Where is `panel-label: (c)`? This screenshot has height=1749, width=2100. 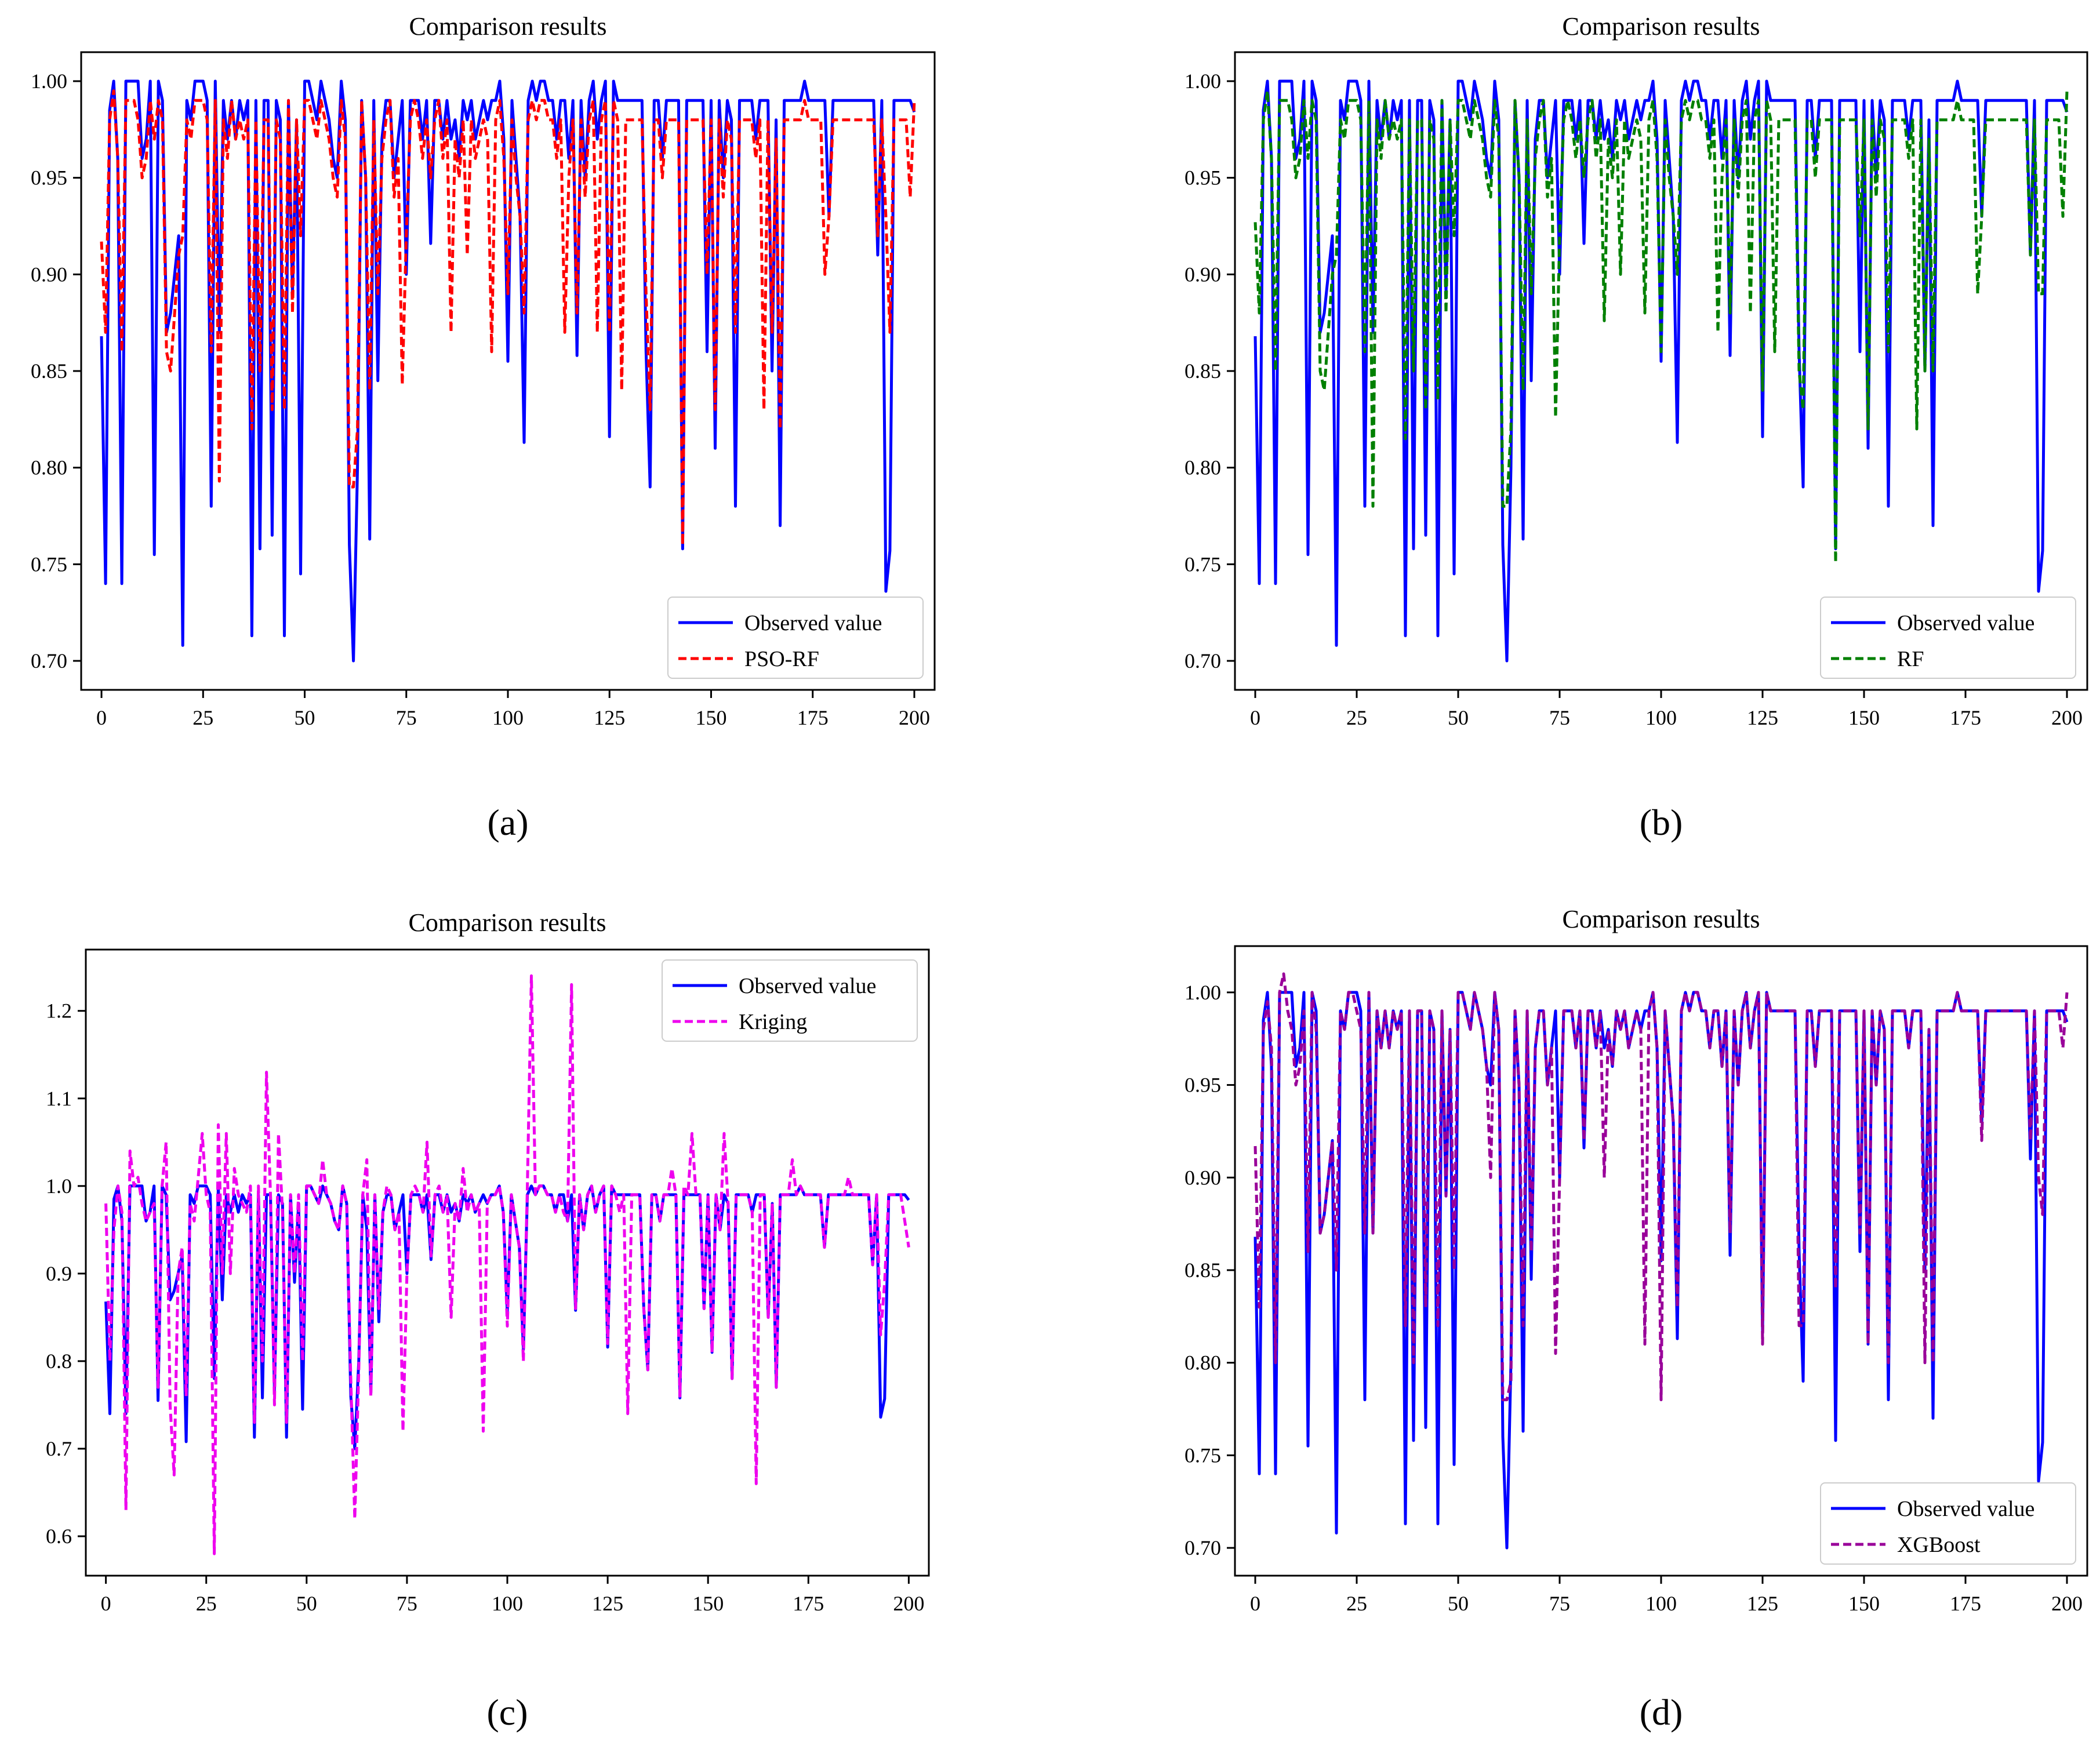
panel-label: (c) is located at coordinates (507, 1712).